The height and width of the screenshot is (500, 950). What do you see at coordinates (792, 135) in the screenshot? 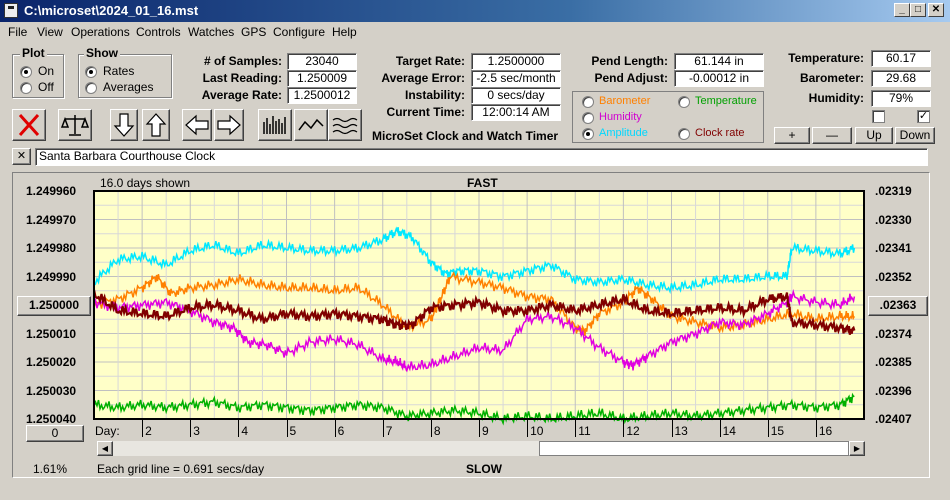
I see `plus-button: +` at bounding box center [792, 135].